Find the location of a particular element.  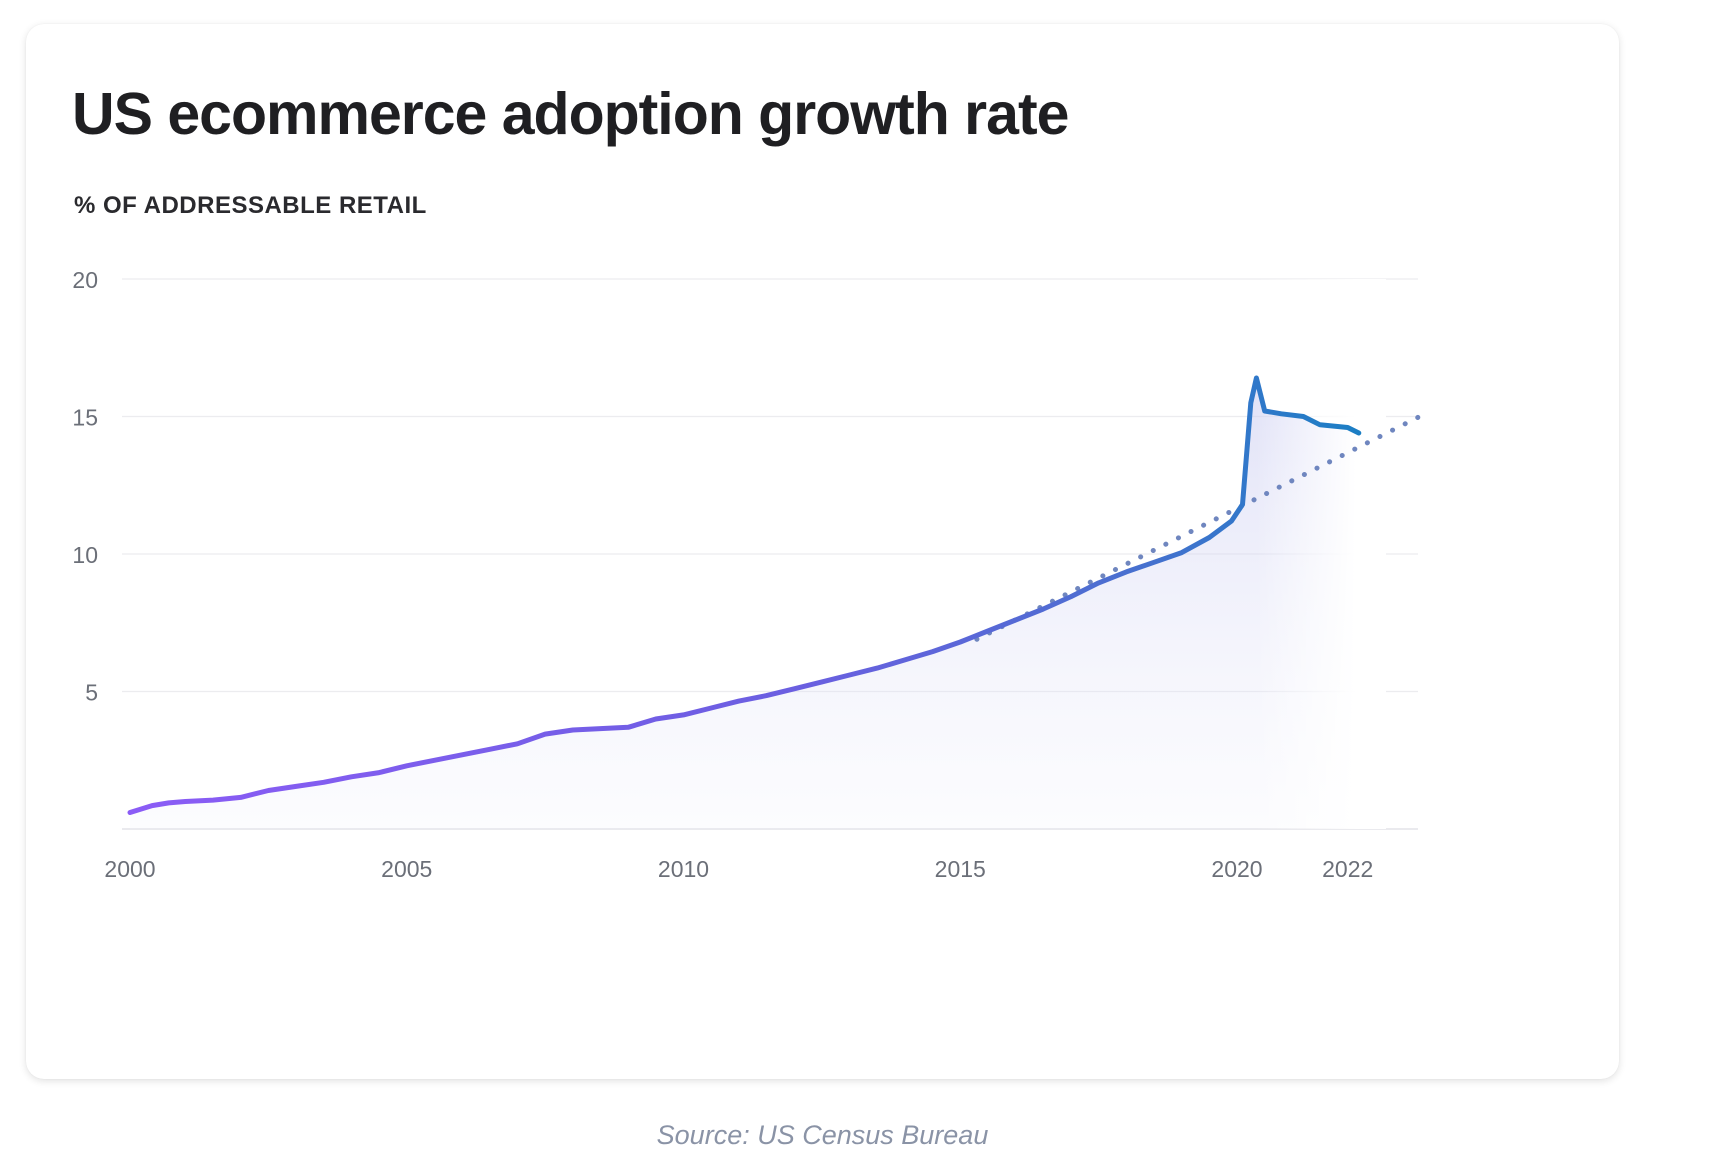

x-tick-label: 2005 is located at coordinates (406, 869).